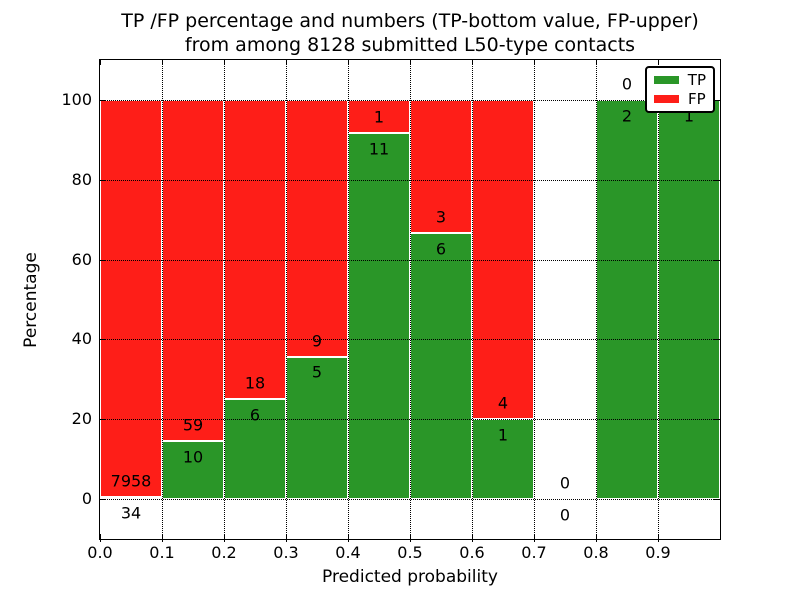 The width and height of the screenshot is (800, 600). I want to click on tp-count-label: 1, so click(689, 116).